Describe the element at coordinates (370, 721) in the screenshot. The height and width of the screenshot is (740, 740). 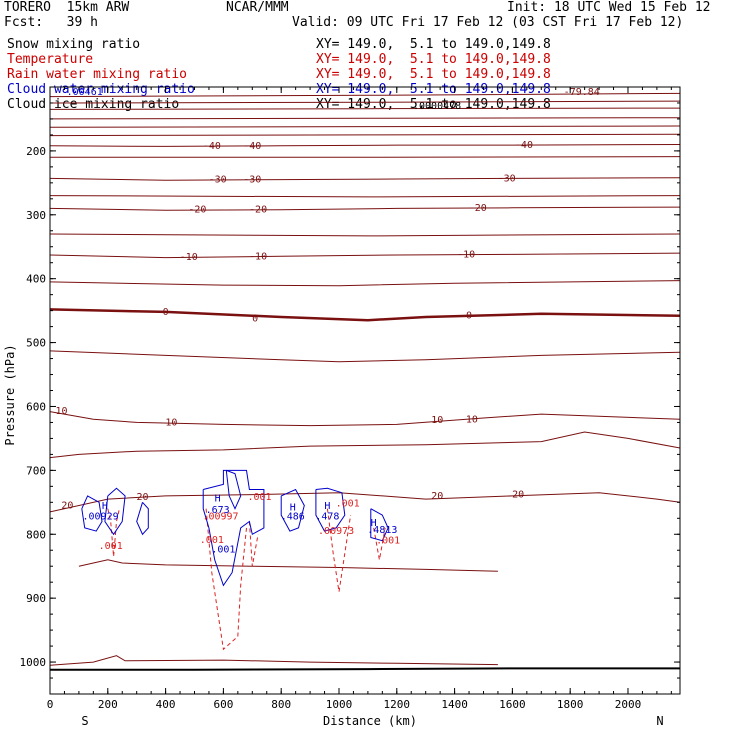
I see `x-axis-label: Distance (km)` at that location.